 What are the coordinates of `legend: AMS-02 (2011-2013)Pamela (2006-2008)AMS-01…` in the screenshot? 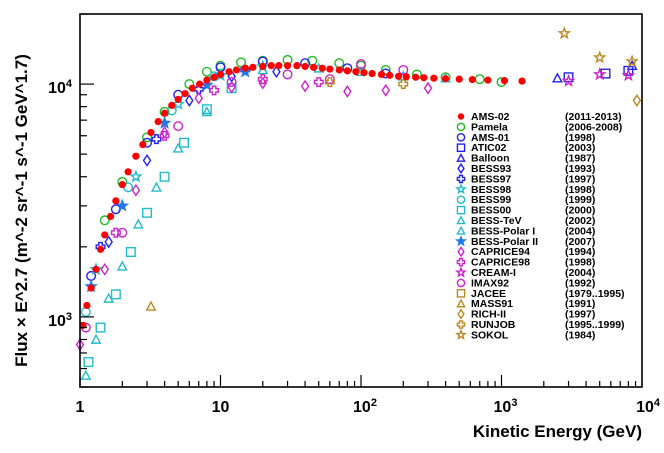 It's located at (539, 226).